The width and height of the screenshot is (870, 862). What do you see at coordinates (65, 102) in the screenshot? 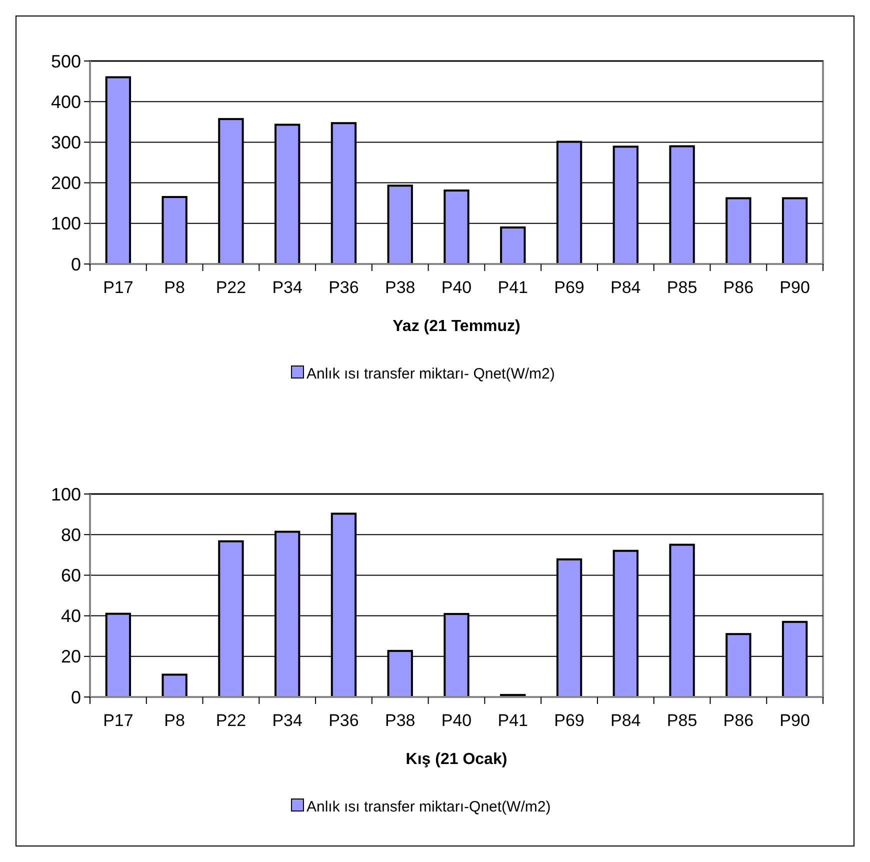
I see `y-tick-label: 400` at bounding box center [65, 102].